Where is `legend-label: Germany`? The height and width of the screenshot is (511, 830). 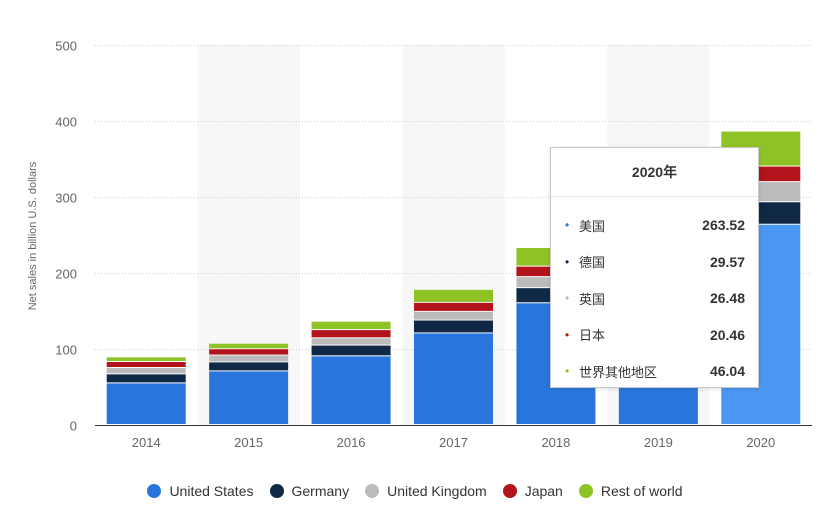 legend-label: Germany is located at coordinates (320, 491).